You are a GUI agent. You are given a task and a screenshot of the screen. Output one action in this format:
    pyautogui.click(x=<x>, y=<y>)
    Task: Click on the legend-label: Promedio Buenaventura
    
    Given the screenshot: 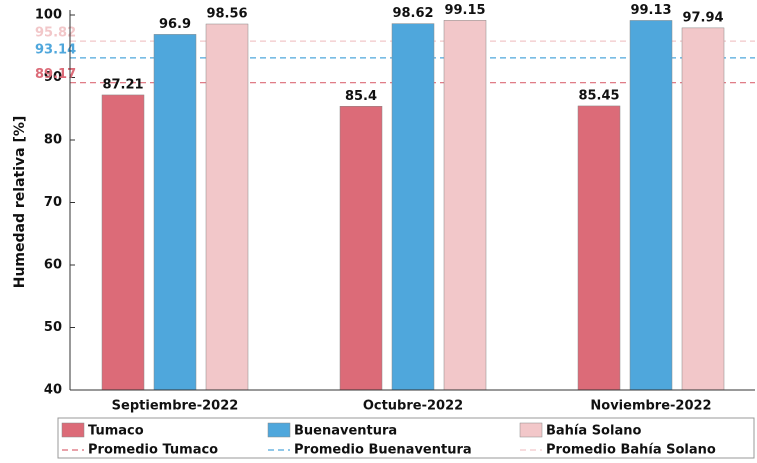 What is the action you would take?
    pyautogui.click(x=383, y=450)
    